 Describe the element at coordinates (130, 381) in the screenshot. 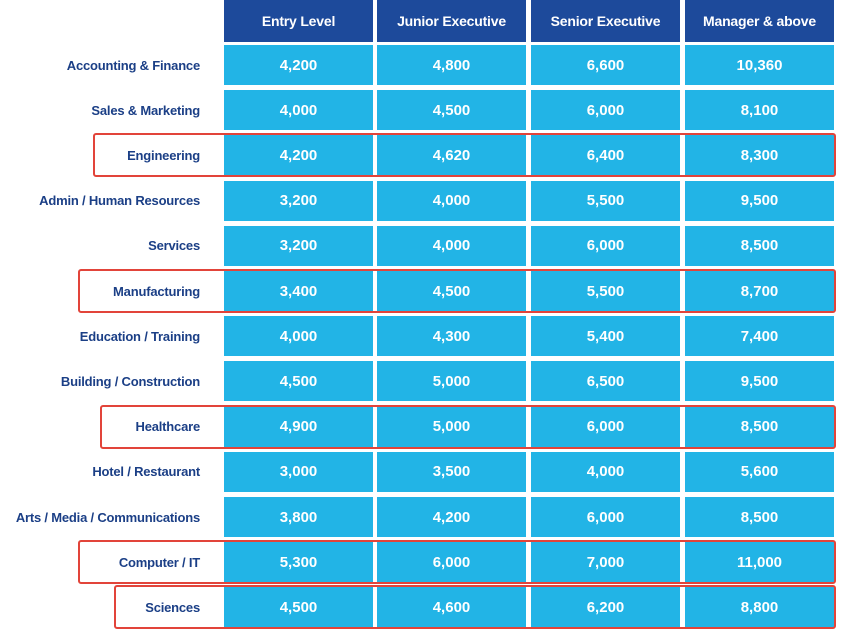

I see `row-label: Building / Construction` at that location.